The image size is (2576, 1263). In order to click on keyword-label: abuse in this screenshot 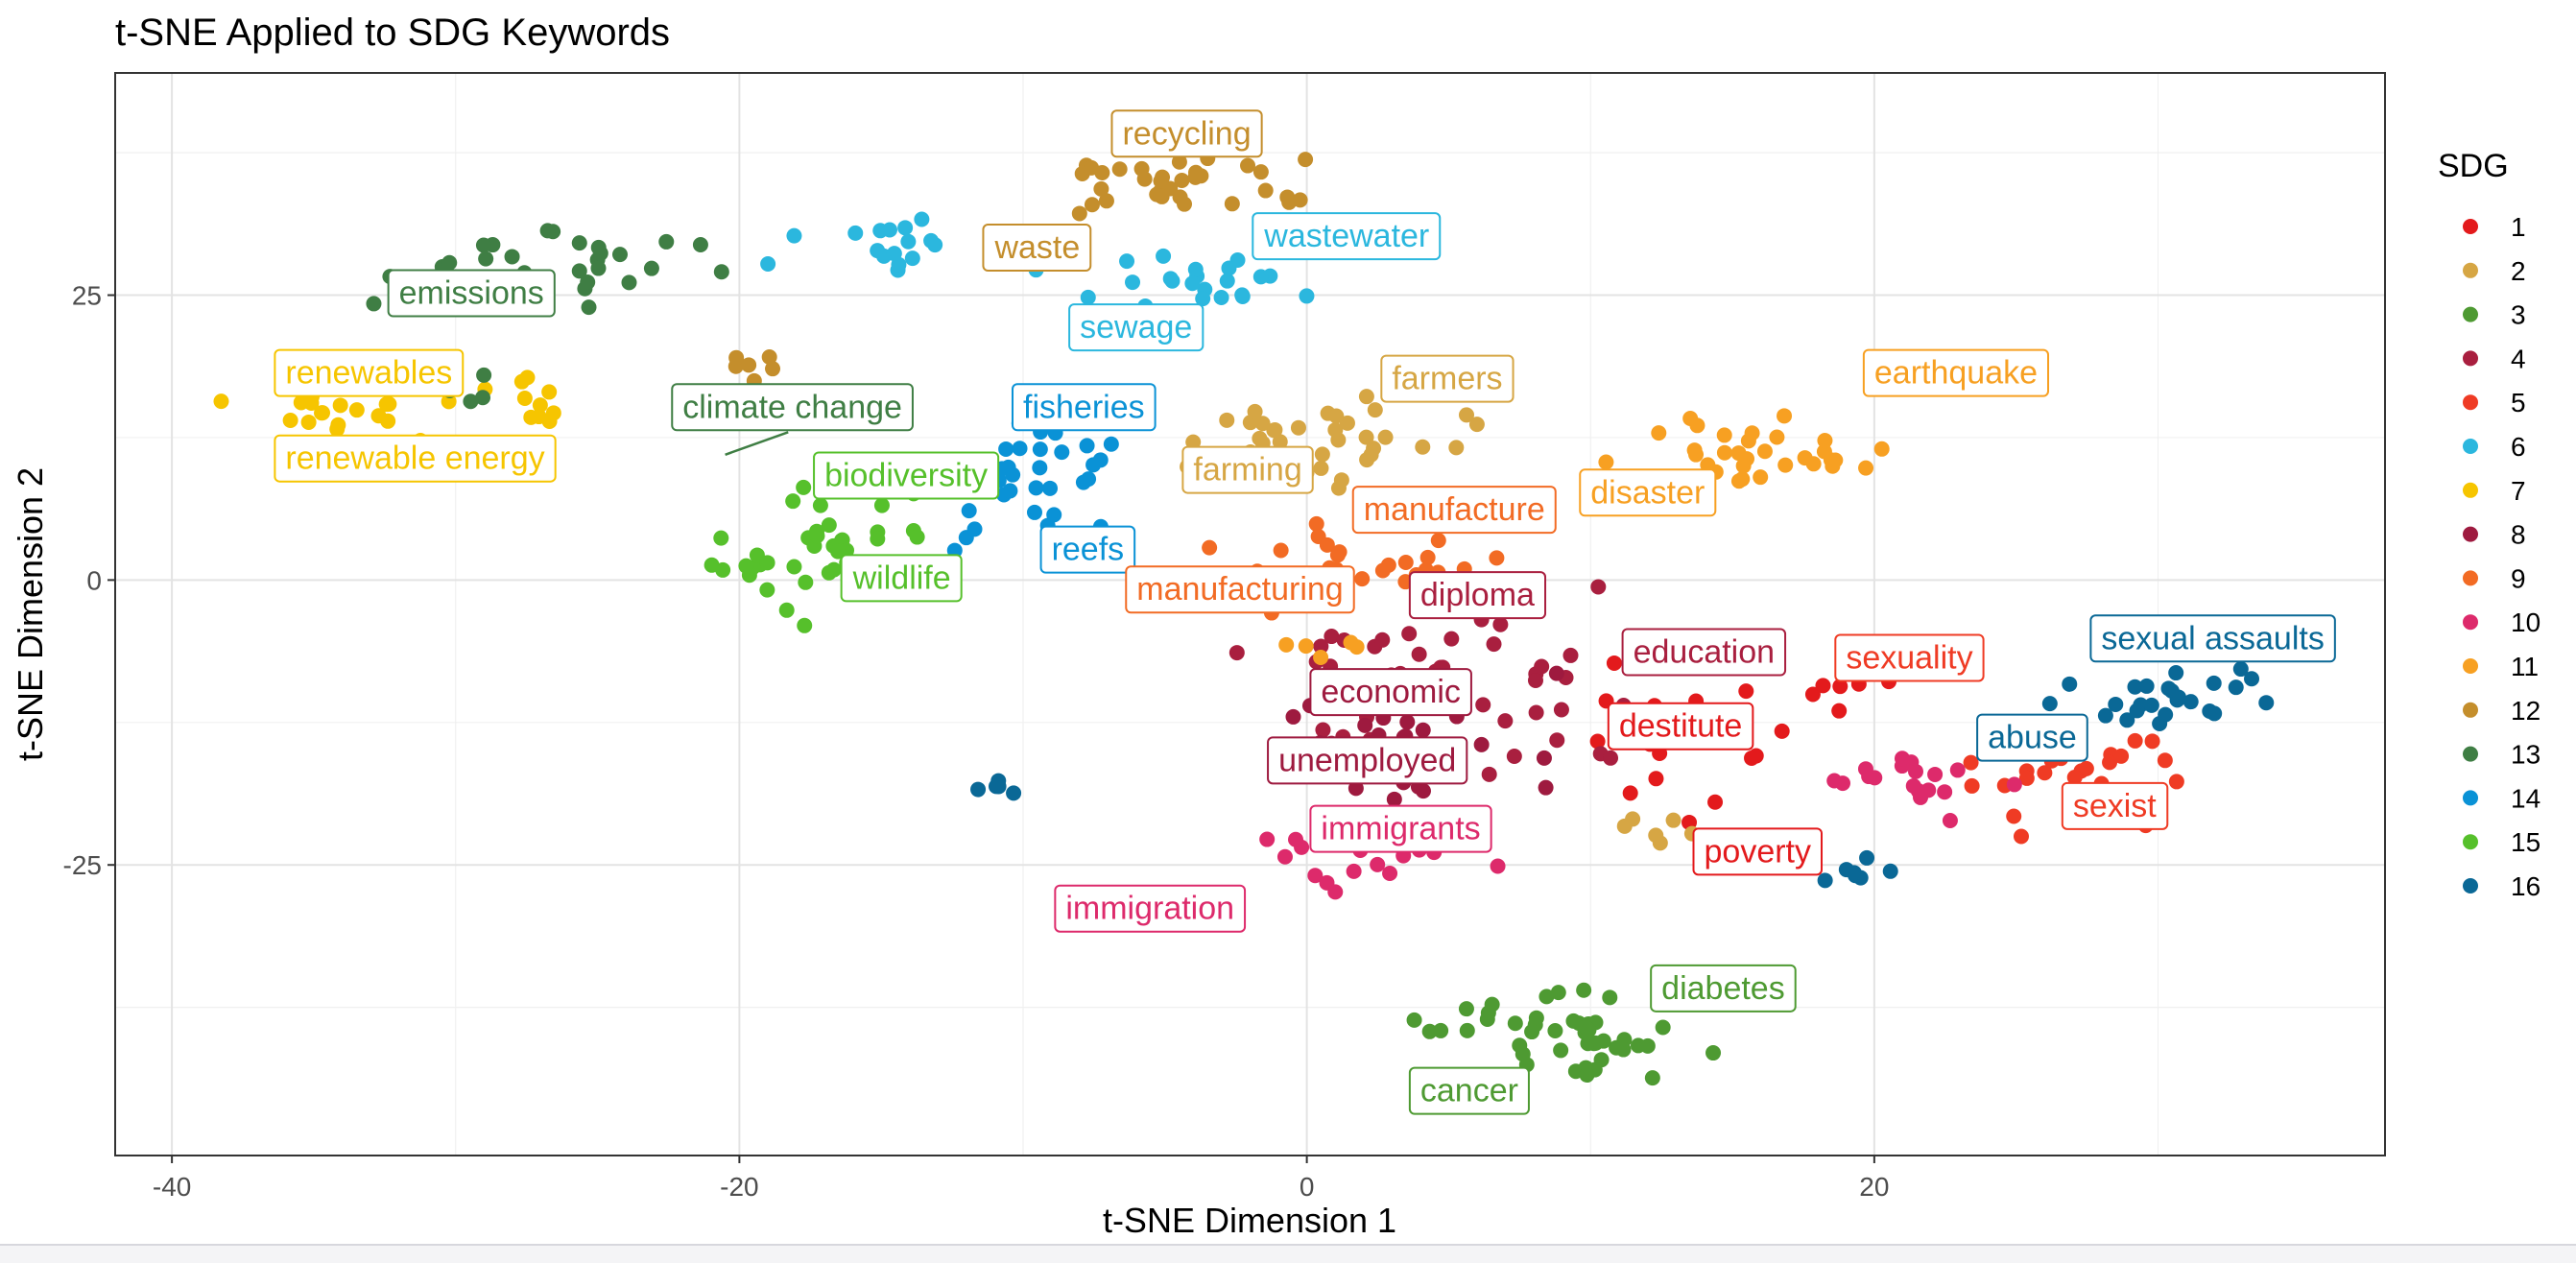, I will do `click(2032, 737)`.